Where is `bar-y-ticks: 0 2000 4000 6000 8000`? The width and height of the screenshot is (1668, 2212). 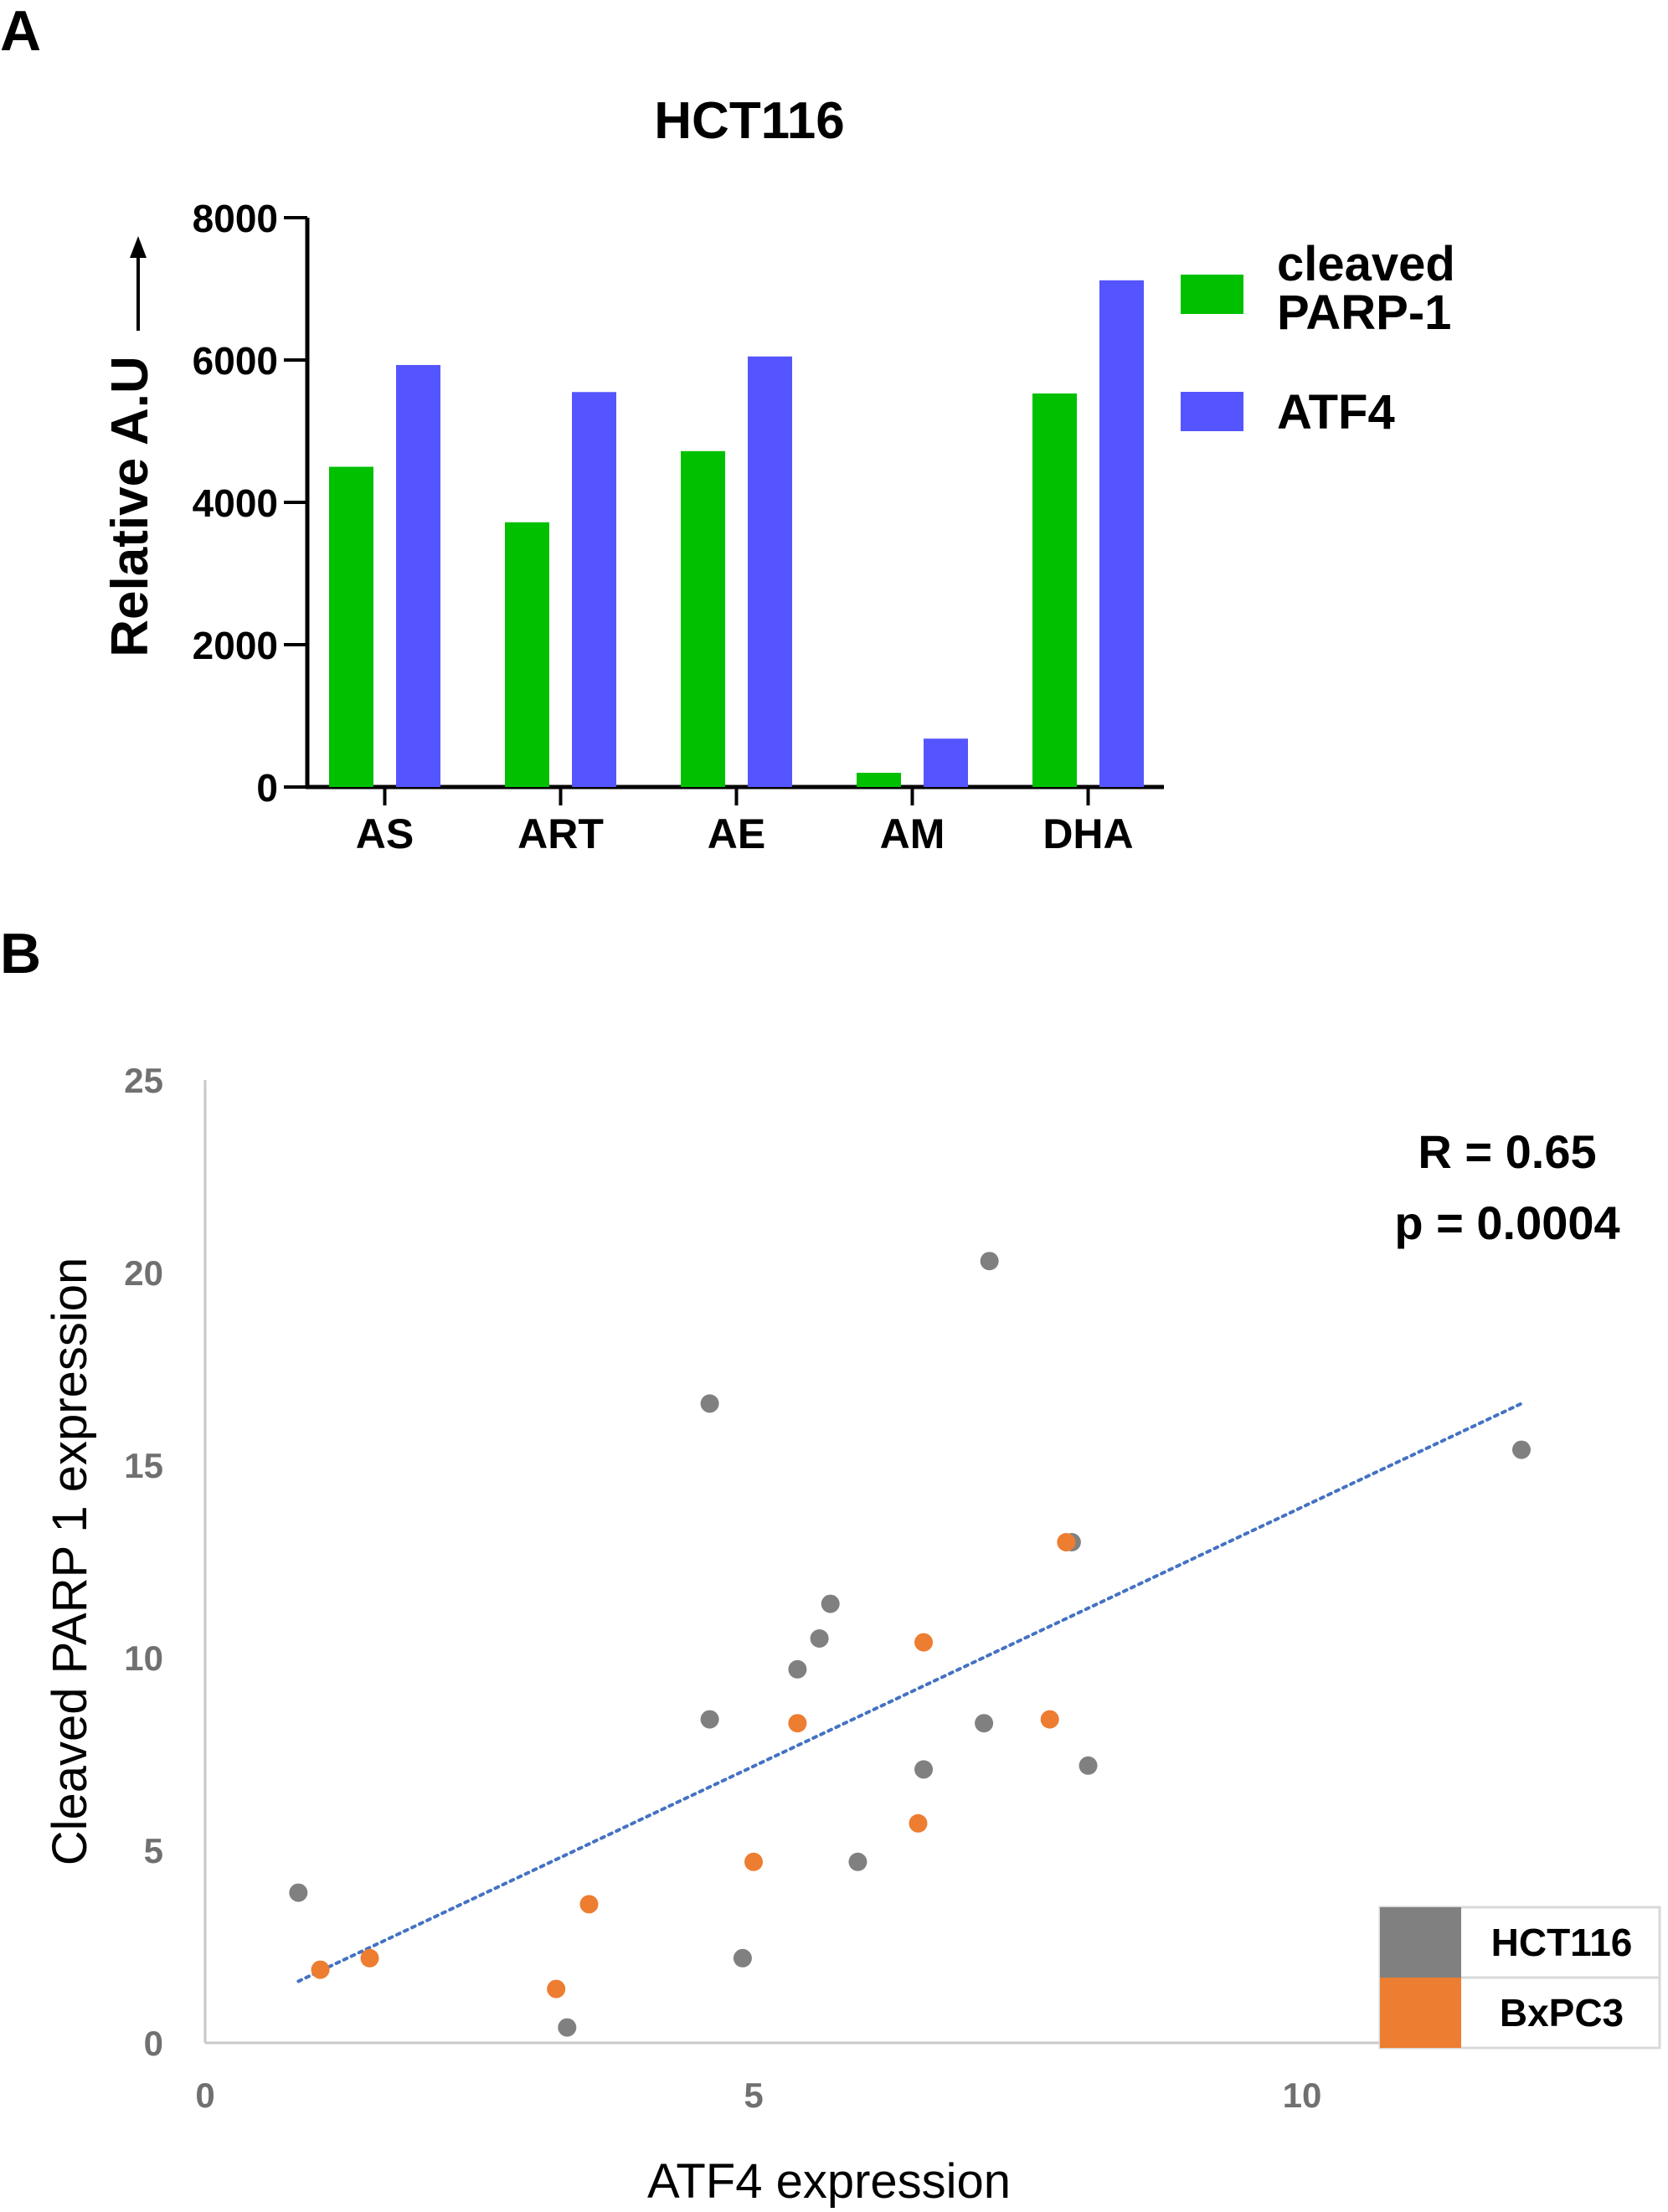
bar-y-ticks: 0 2000 4000 6000 8000 is located at coordinates (250, 503).